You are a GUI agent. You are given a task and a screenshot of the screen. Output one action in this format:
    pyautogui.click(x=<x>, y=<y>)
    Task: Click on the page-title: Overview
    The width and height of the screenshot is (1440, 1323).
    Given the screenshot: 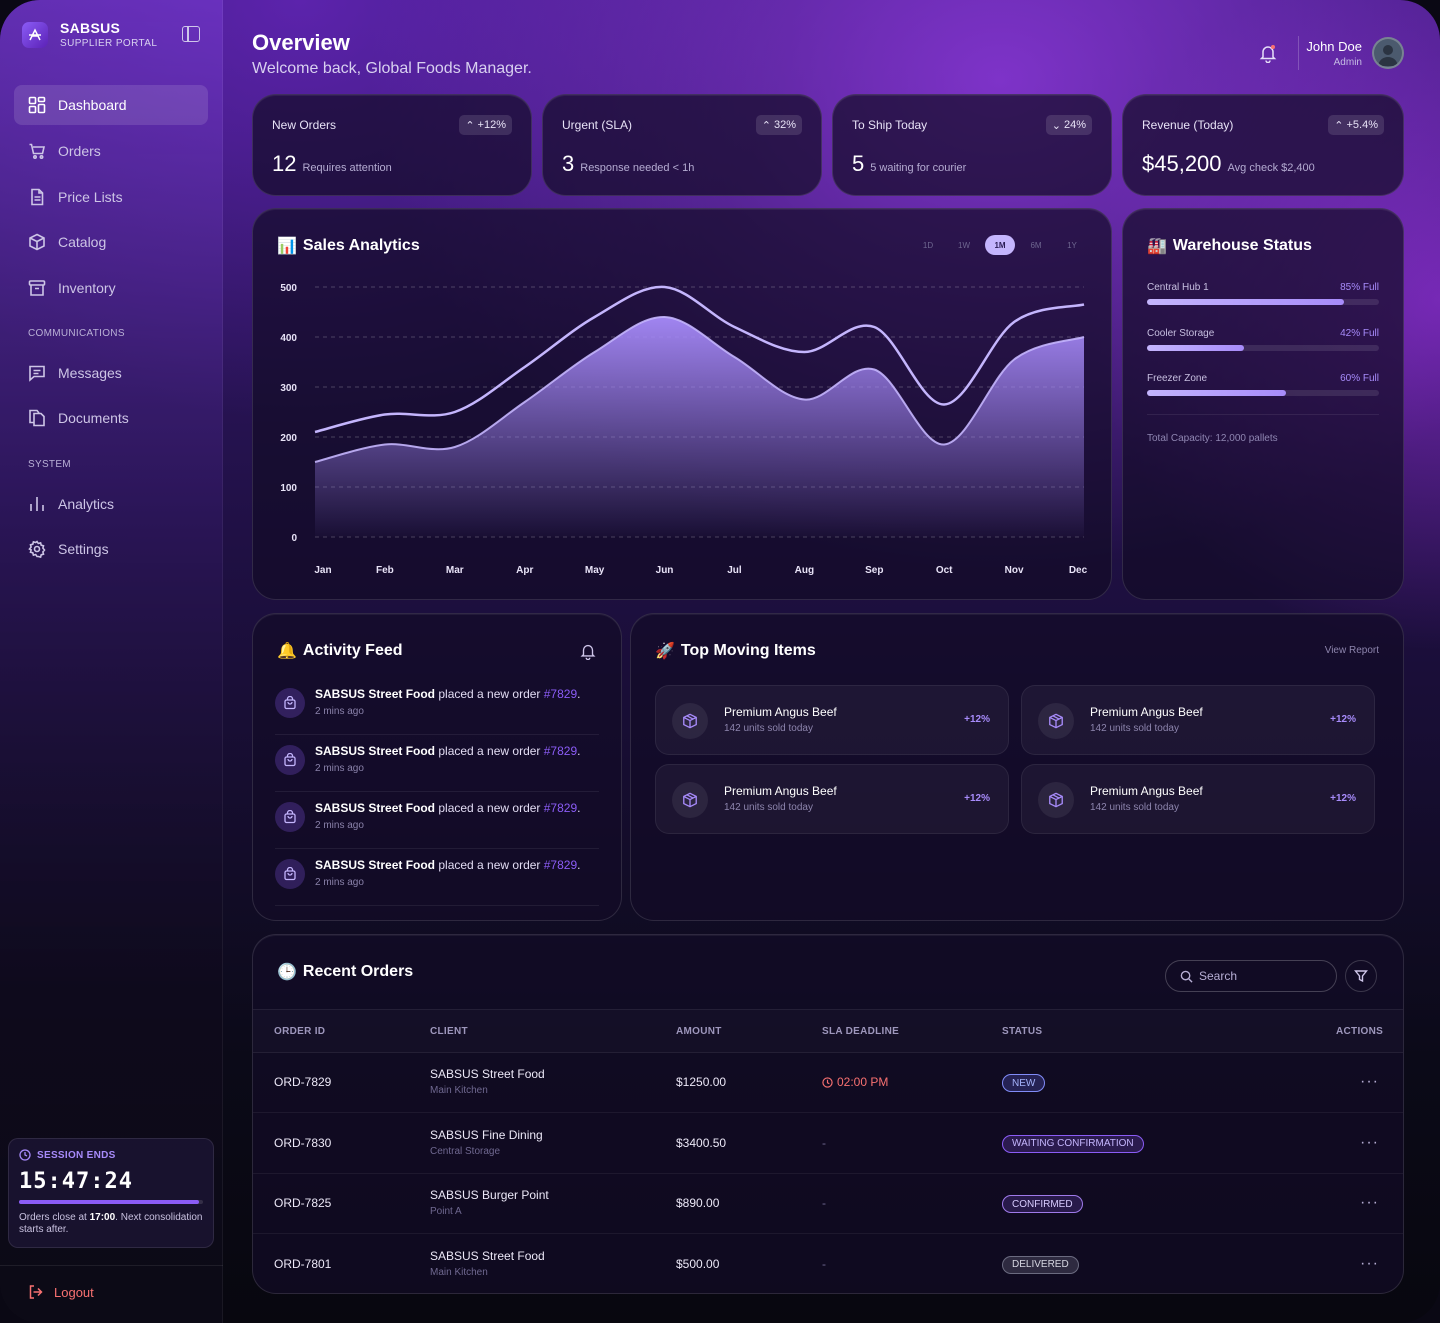 What is the action you would take?
    pyautogui.click(x=301, y=42)
    